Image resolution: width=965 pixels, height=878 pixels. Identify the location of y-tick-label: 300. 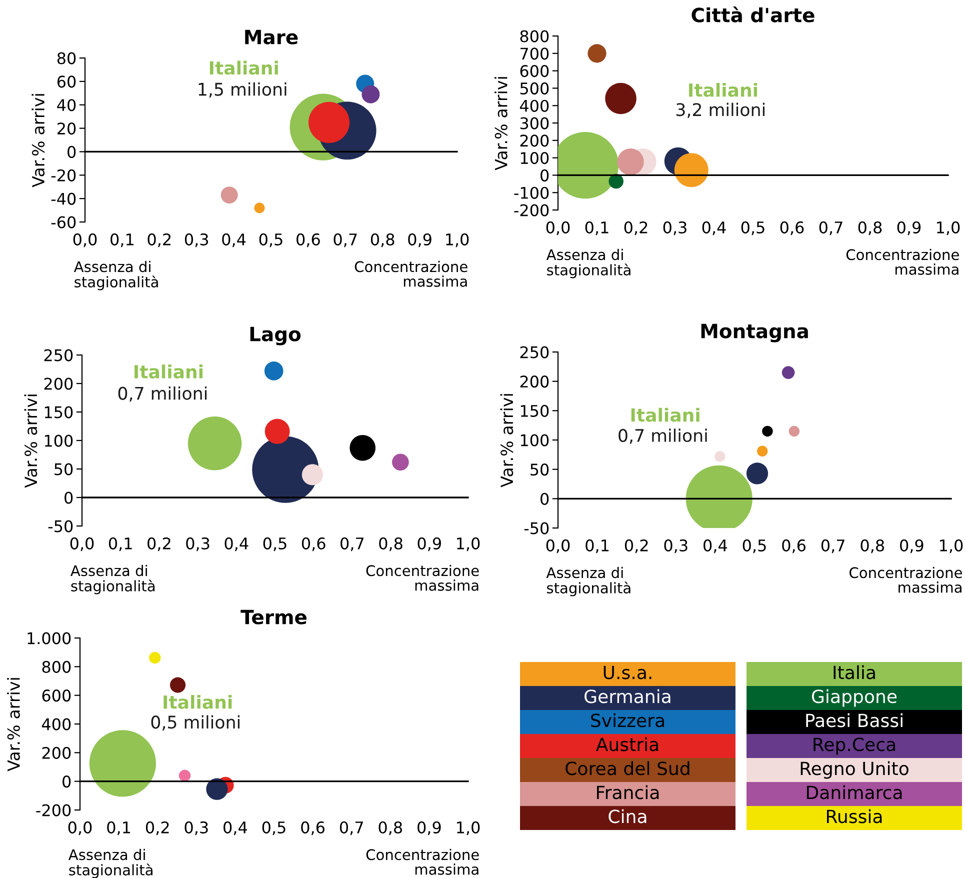
(534, 123).